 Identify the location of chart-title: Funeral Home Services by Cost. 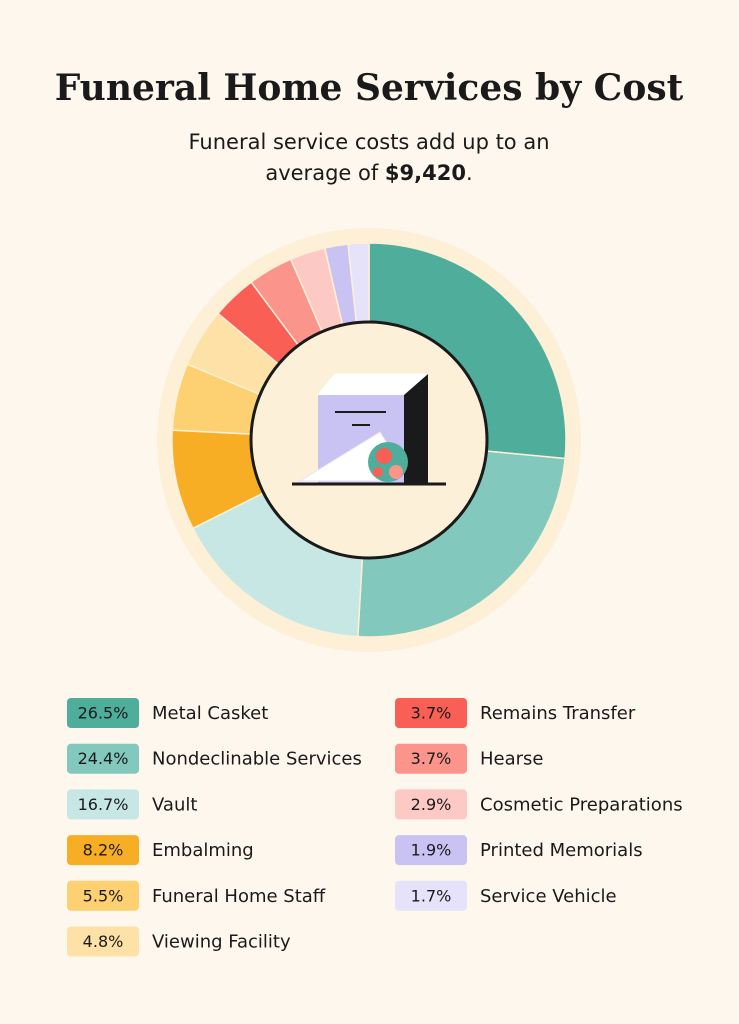
(369, 88).